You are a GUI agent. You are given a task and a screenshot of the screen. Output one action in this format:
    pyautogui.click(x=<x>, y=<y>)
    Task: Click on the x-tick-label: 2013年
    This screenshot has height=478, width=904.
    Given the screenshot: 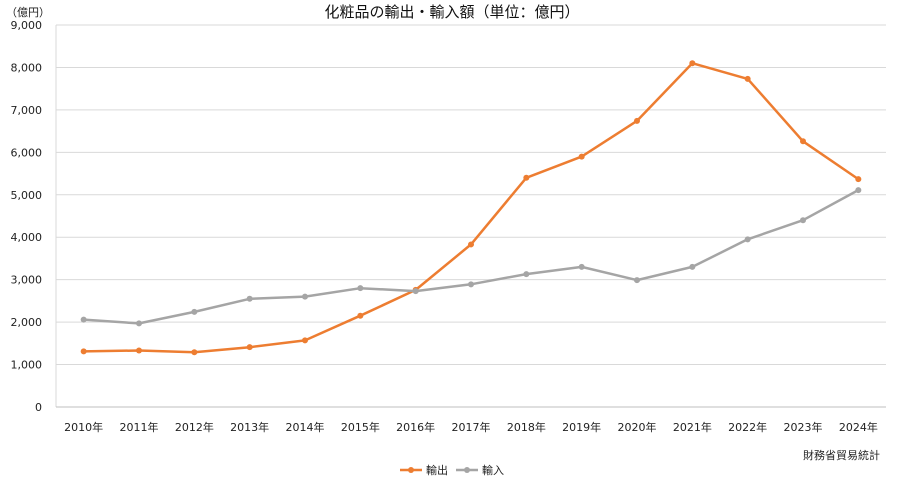 What is the action you would take?
    pyautogui.click(x=249, y=427)
    